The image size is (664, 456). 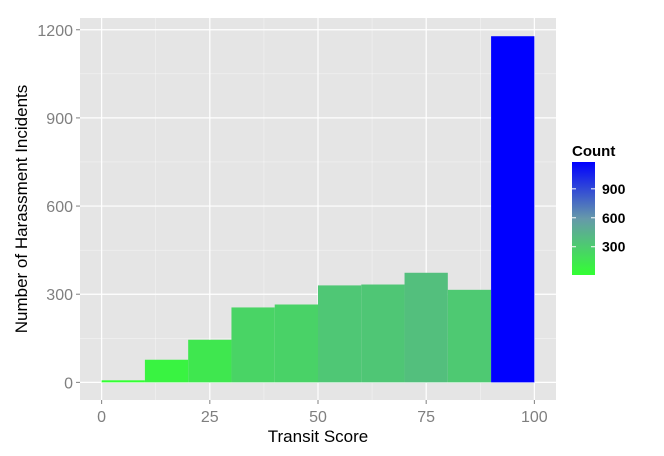 I want to click on x-axis-title: Transit Score, so click(x=318, y=436).